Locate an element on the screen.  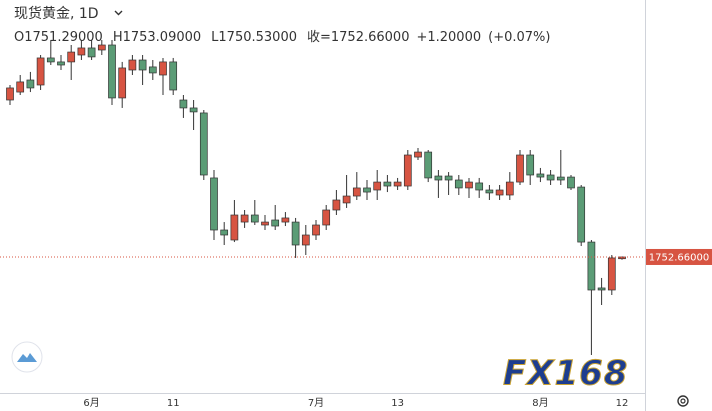
x-tick-label: 8月 is located at coordinates (540, 403).